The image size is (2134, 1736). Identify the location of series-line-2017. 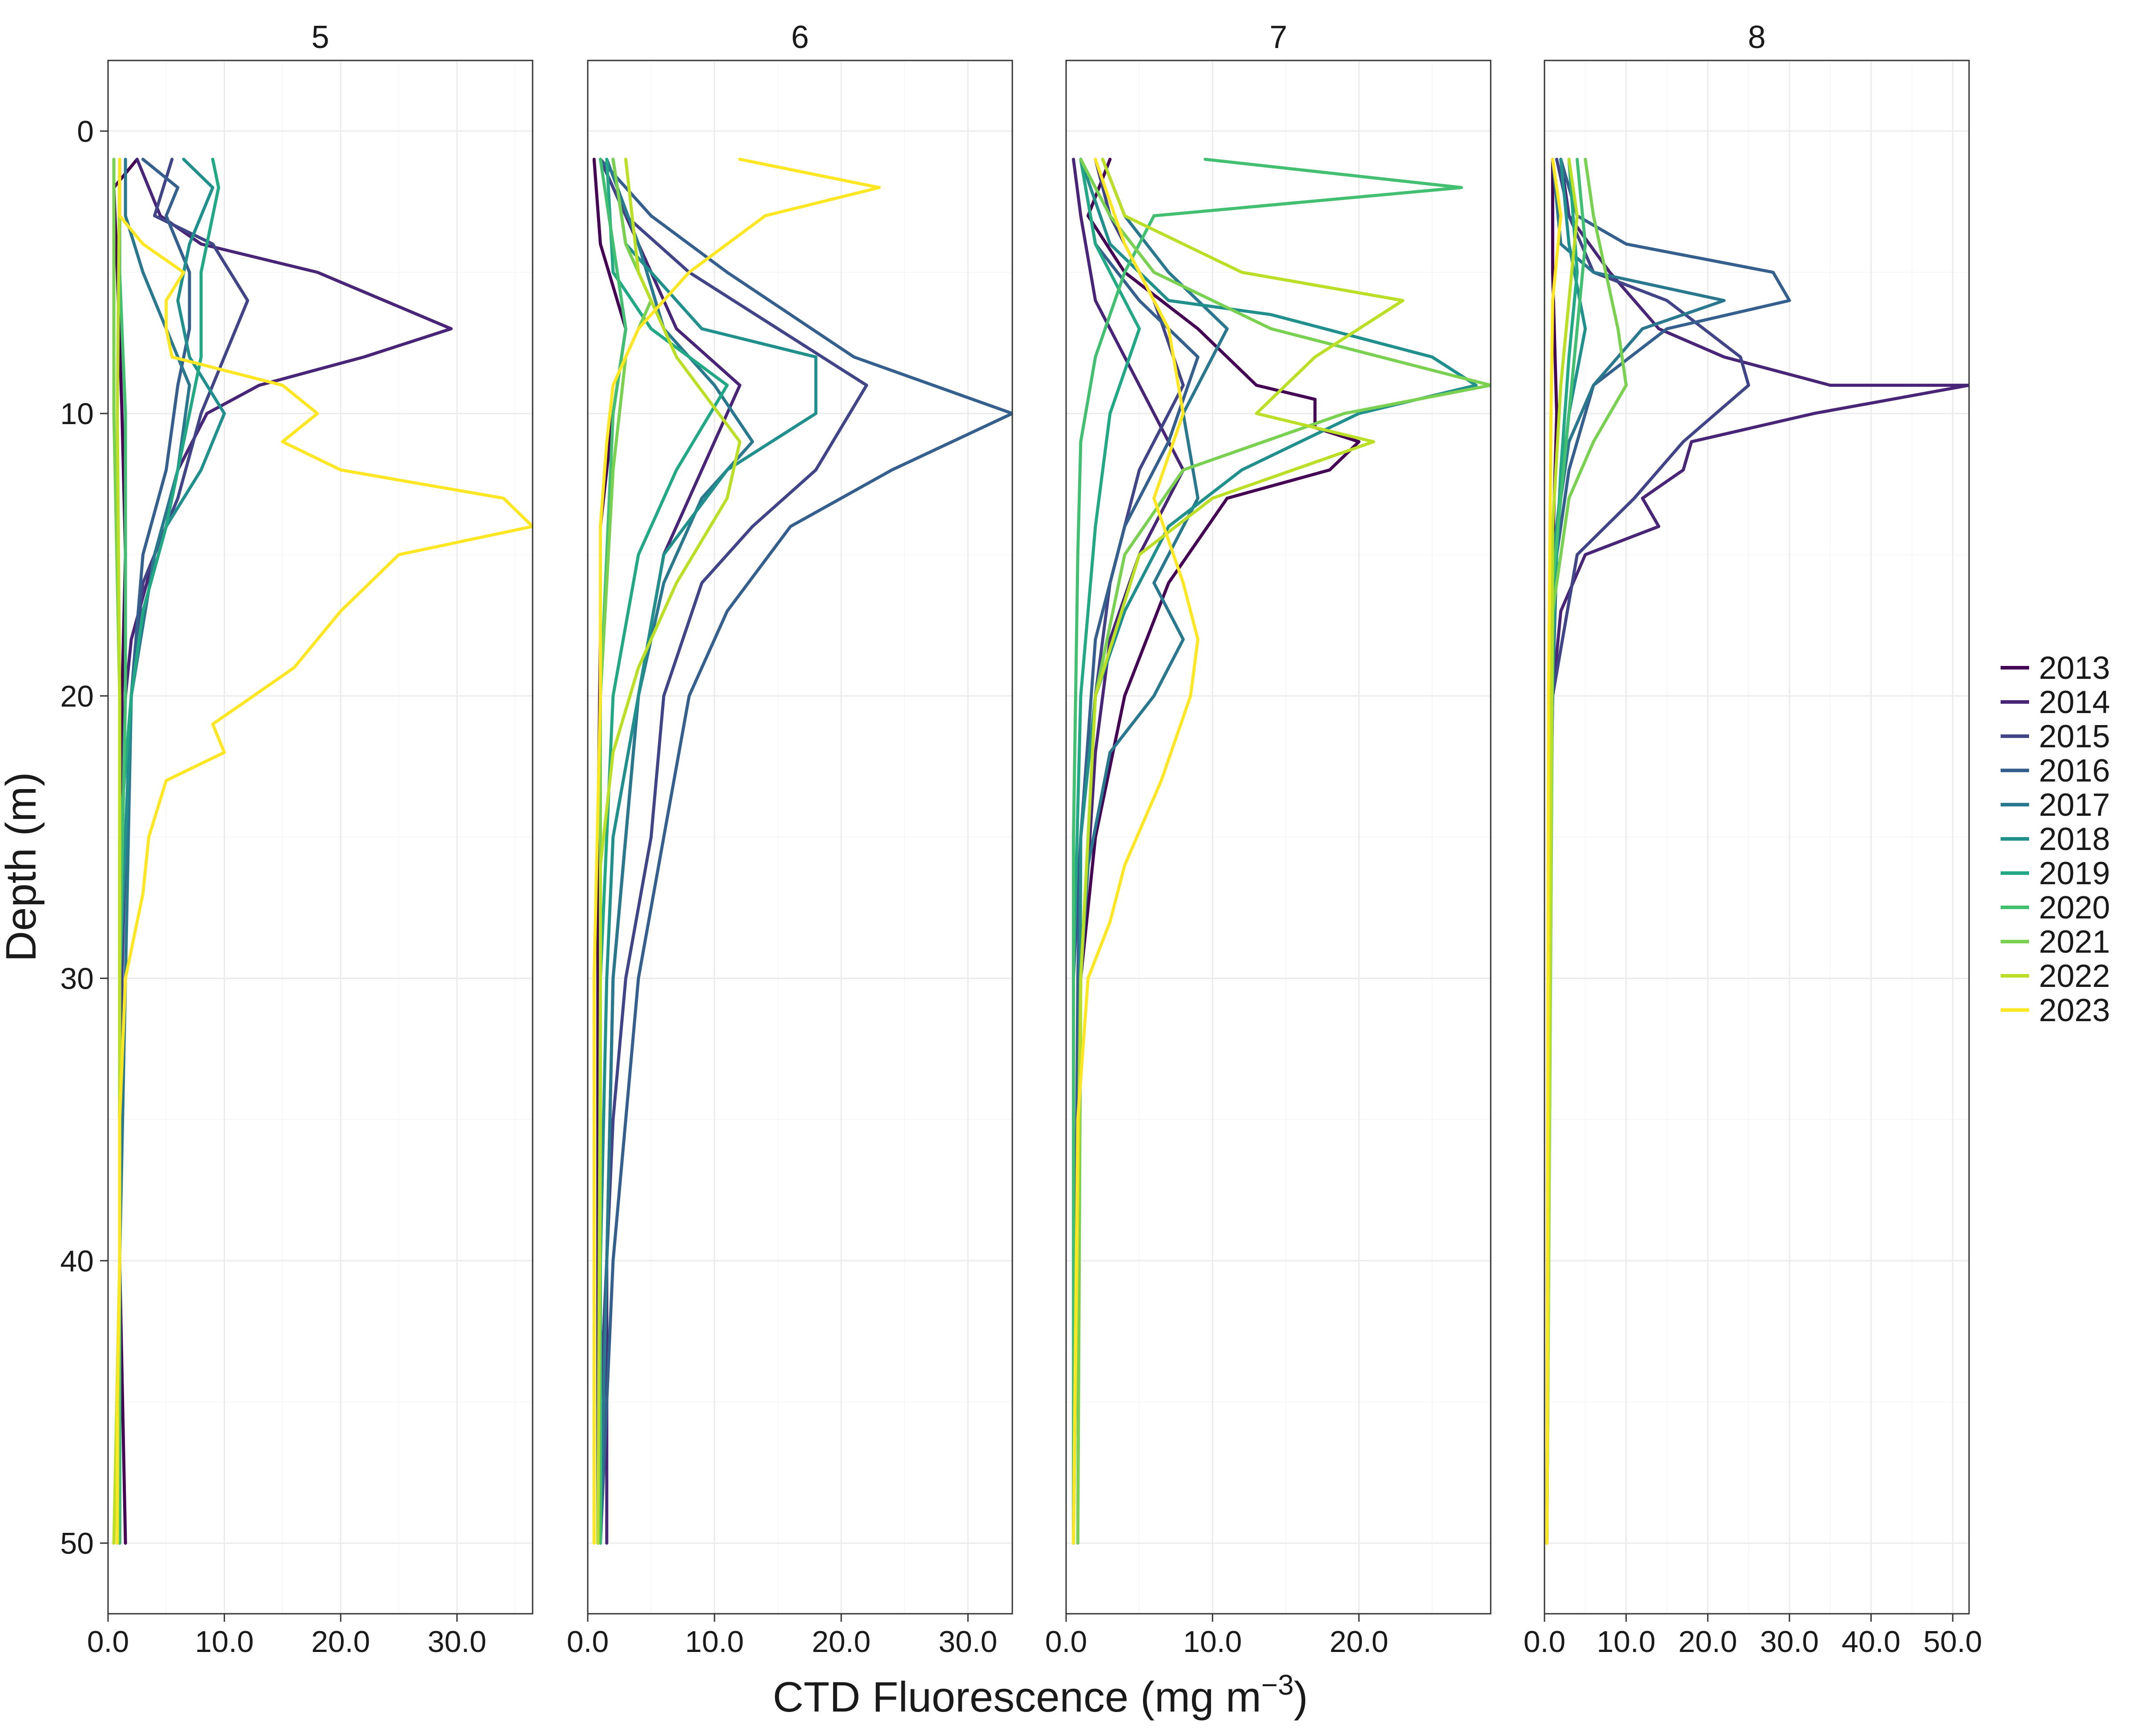
(676, 851).